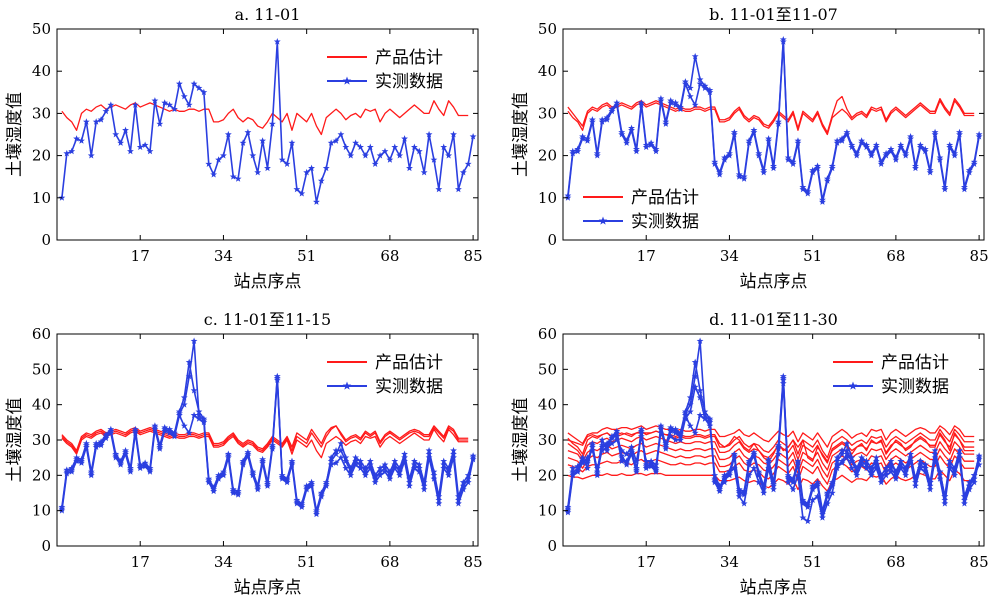 The height and width of the screenshot is (597, 1000). What do you see at coordinates (552, 240) in the screenshot?
I see `y-tick-label: 0` at bounding box center [552, 240].